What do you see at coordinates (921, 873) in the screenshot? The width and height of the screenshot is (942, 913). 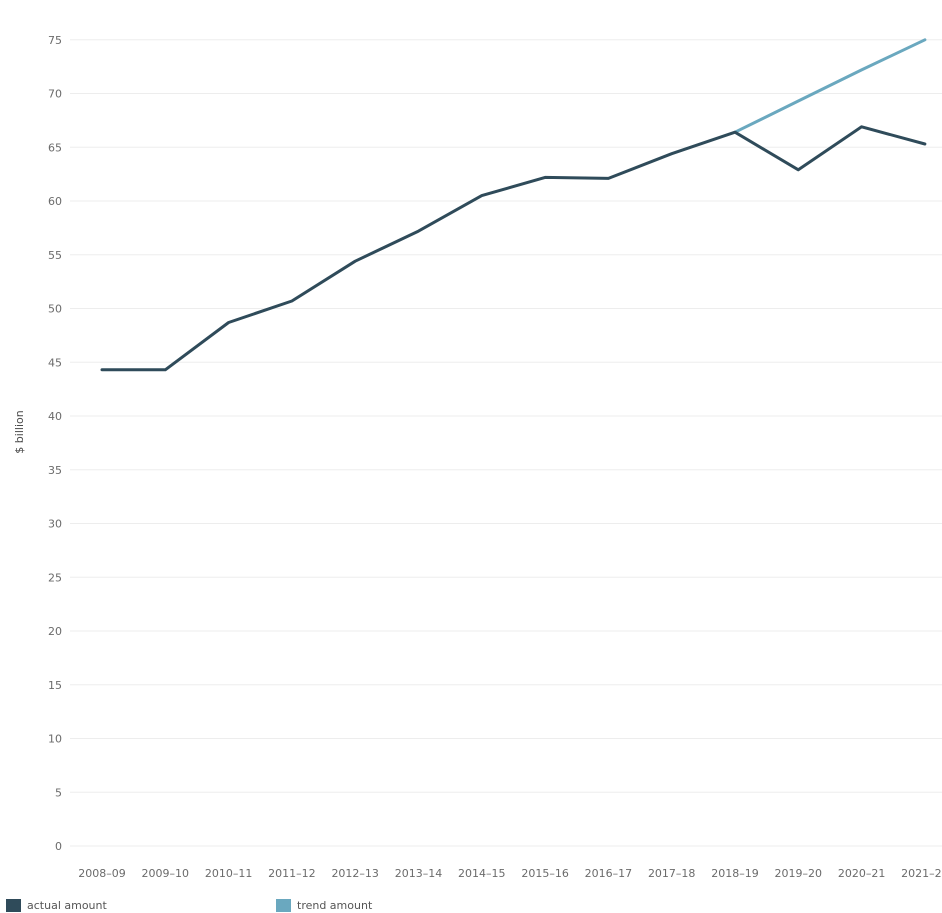 I see `x-tick-label: 2021–22` at bounding box center [921, 873].